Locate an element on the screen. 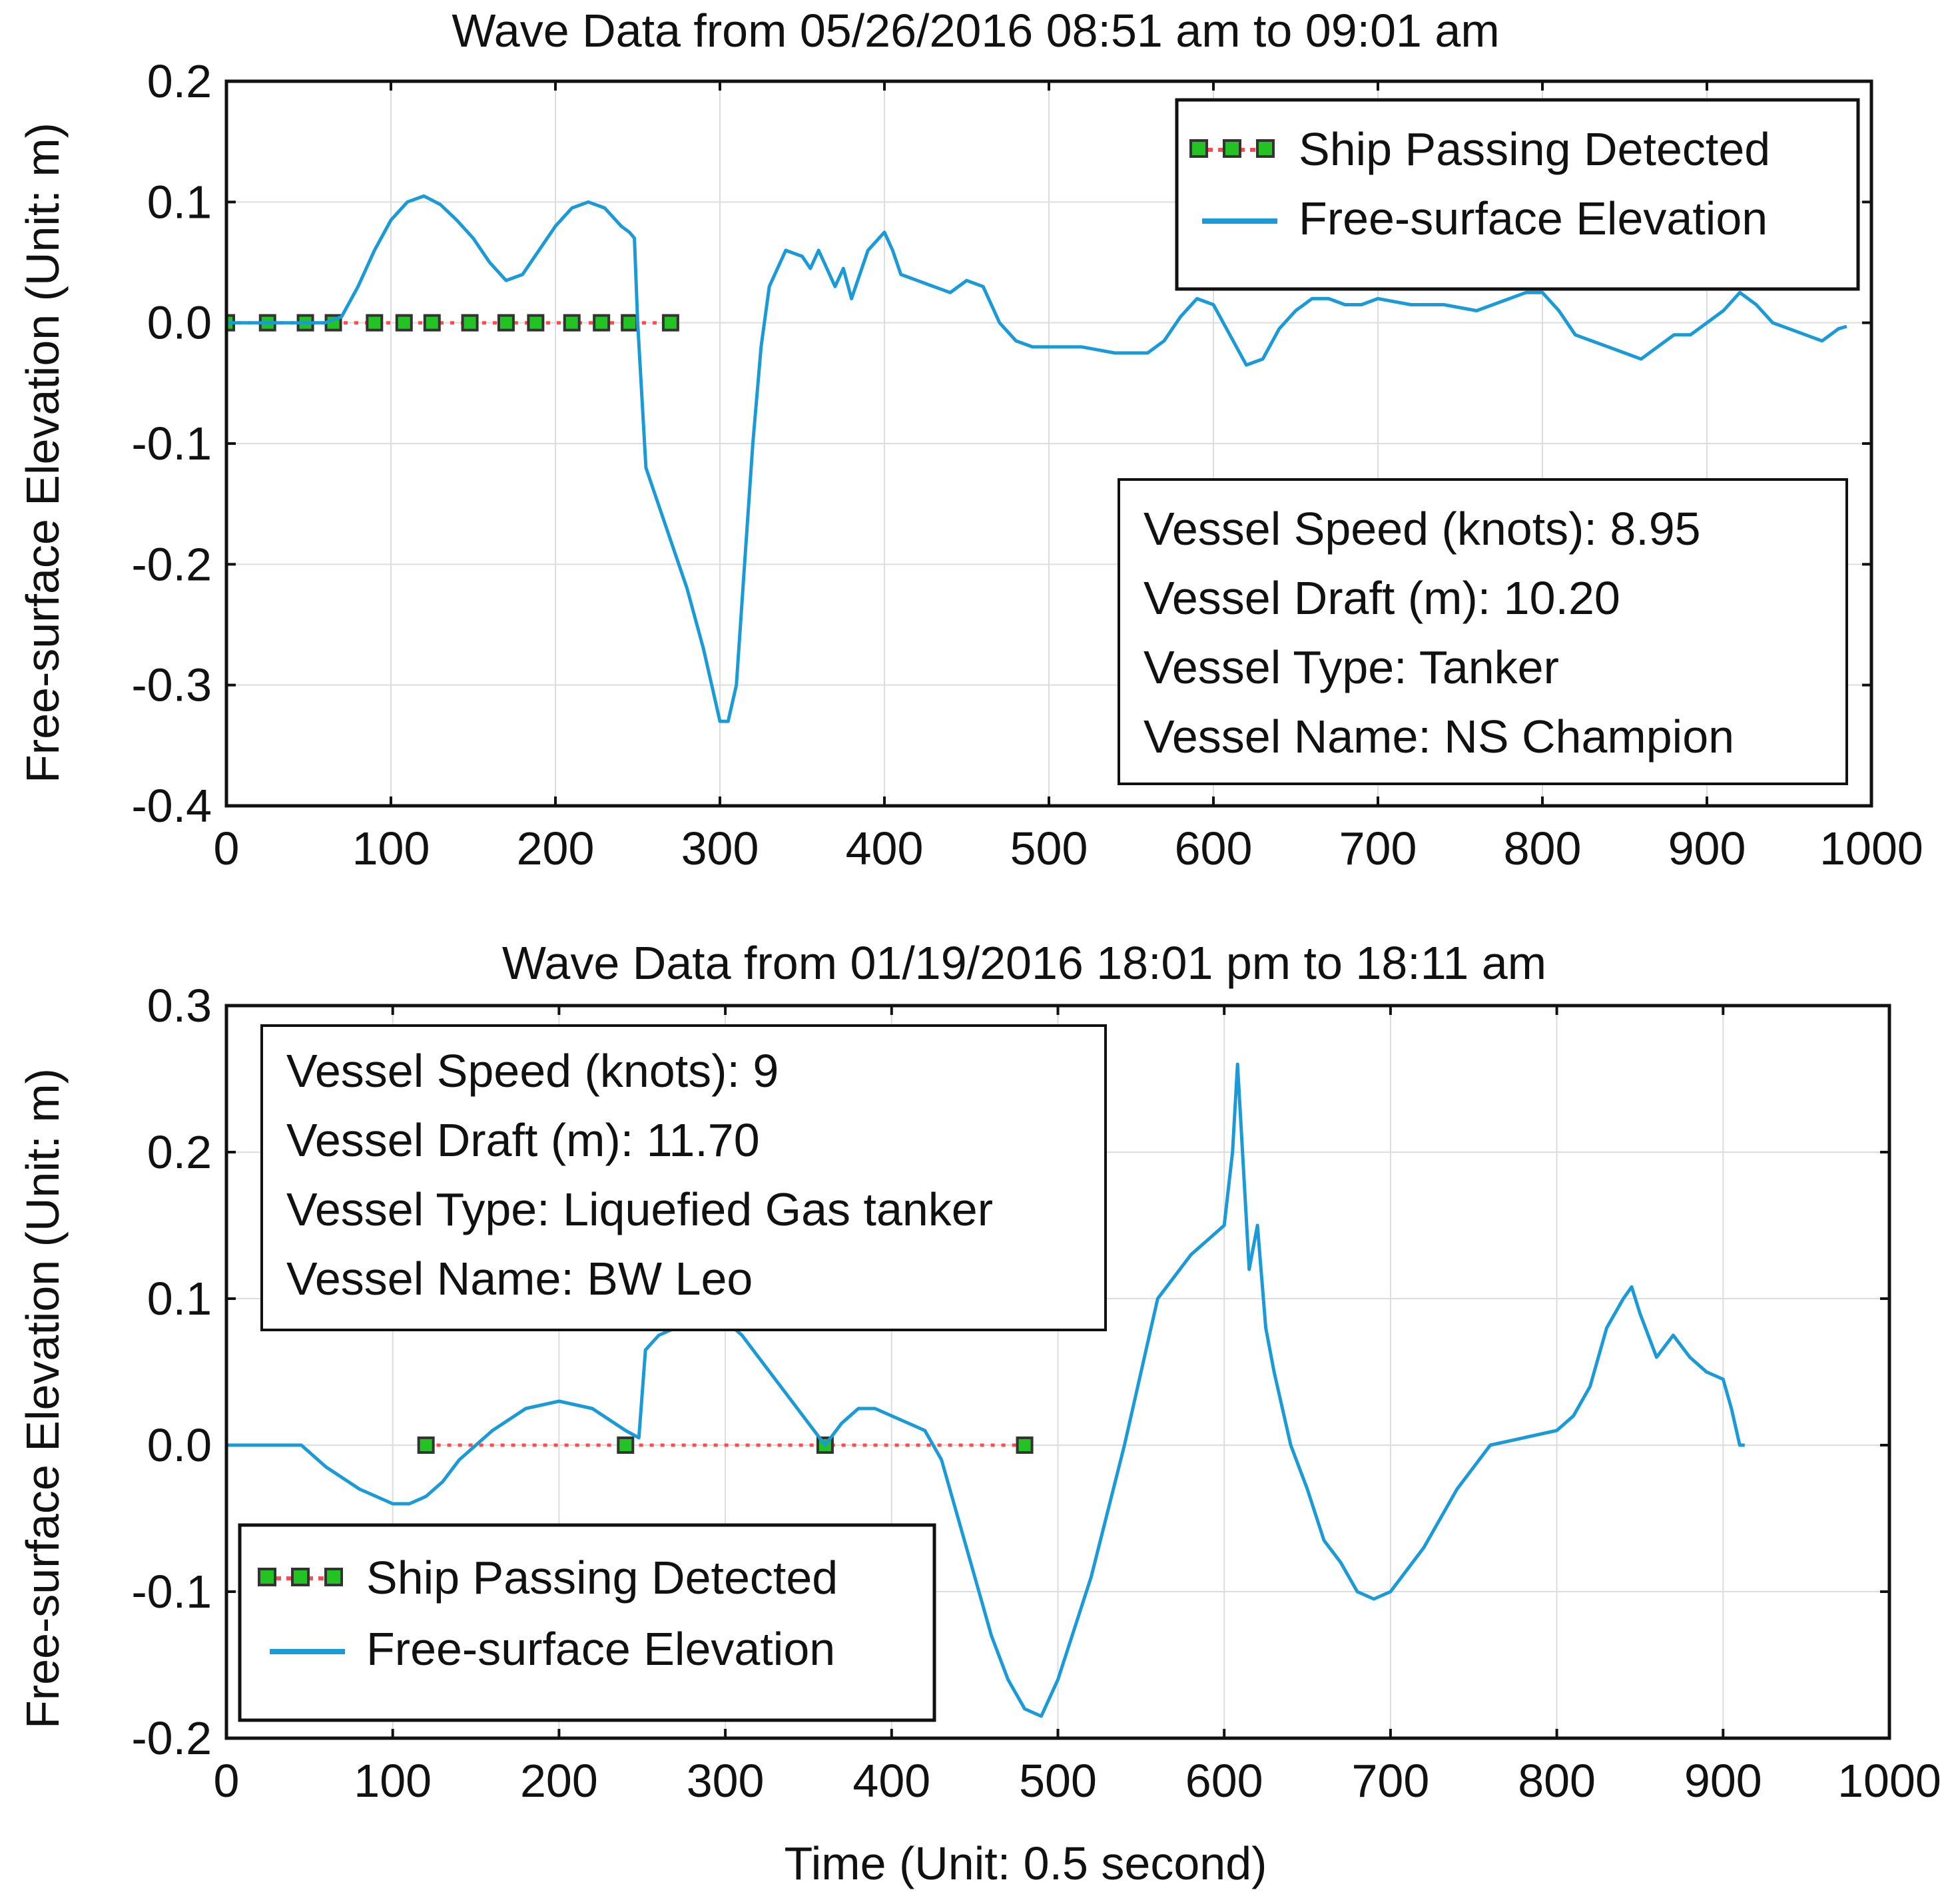 This screenshot has height=1904, width=1946. chart-1-info-type: Vessel Type: Tanker is located at coordinates (1351, 667).